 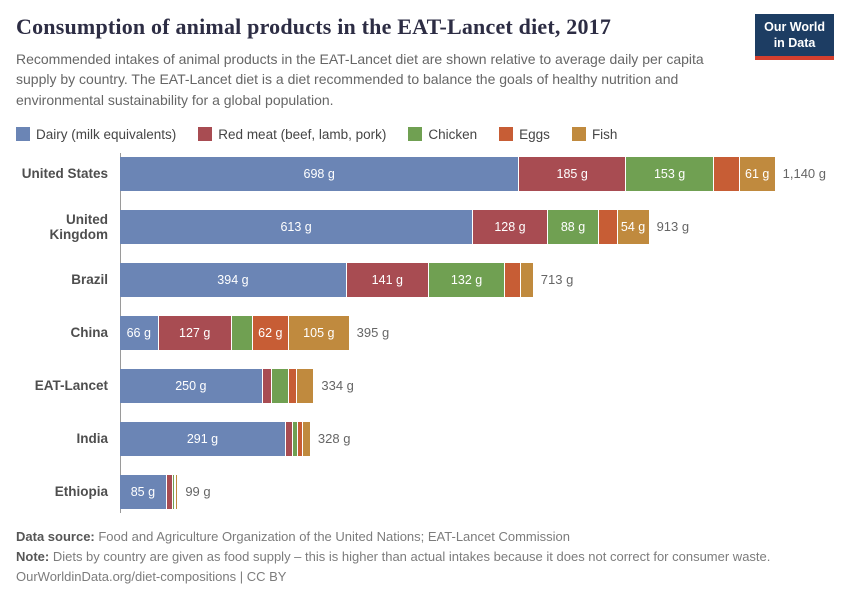 I want to click on total-label: 334 g, so click(x=337, y=386).